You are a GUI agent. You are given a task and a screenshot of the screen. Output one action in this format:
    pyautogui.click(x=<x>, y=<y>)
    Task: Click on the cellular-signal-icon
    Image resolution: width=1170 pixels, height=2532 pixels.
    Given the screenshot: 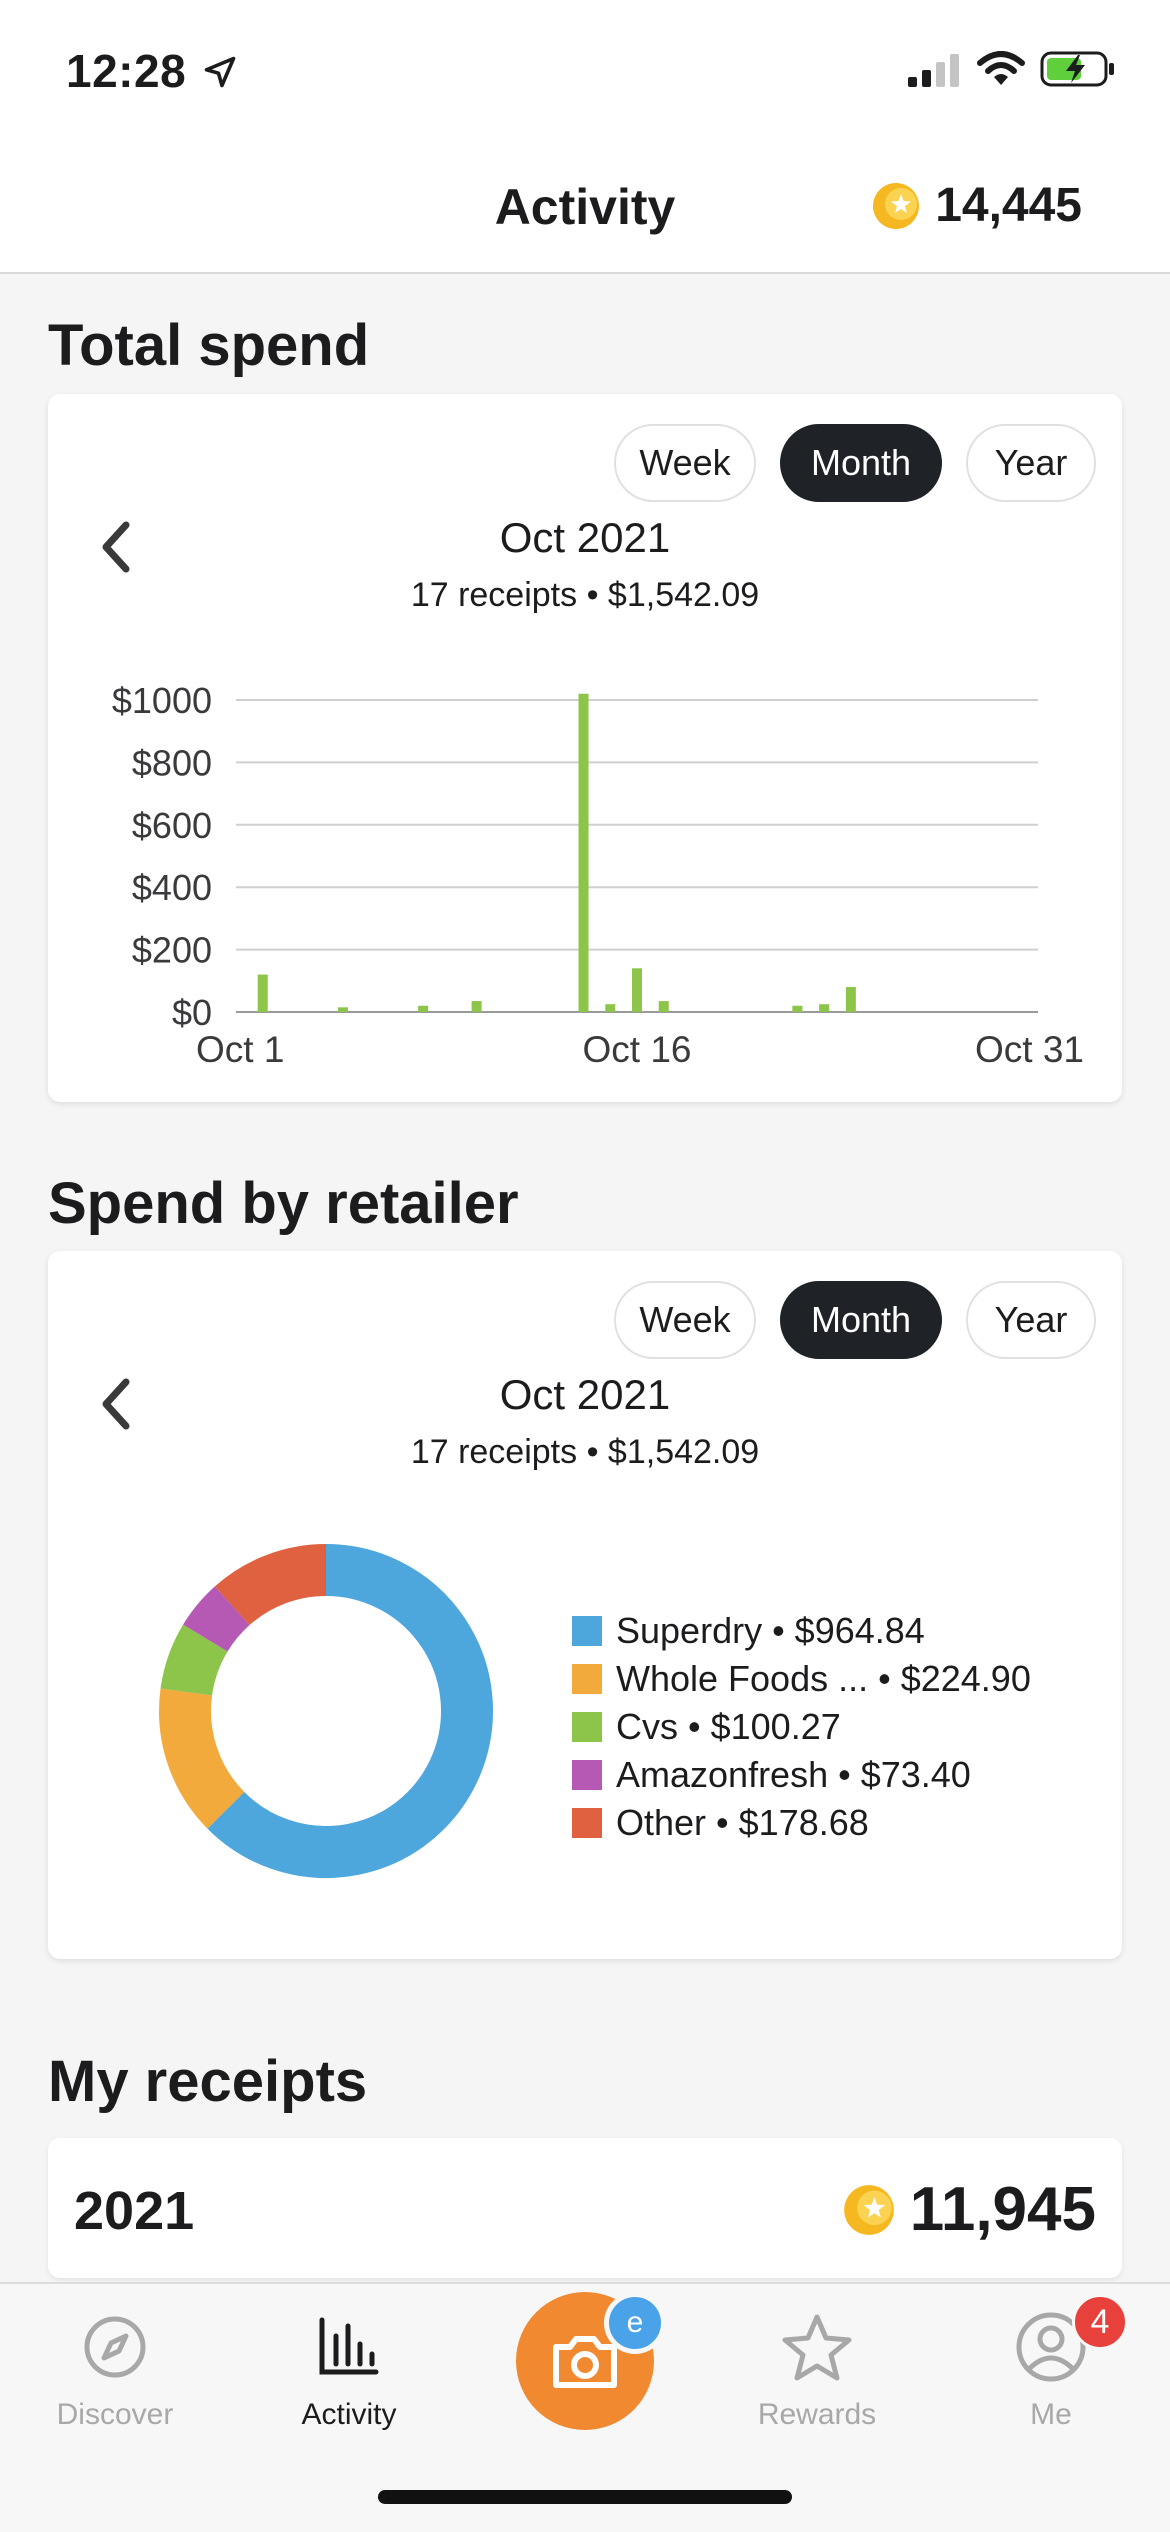 What is the action you would take?
    pyautogui.click(x=933, y=70)
    